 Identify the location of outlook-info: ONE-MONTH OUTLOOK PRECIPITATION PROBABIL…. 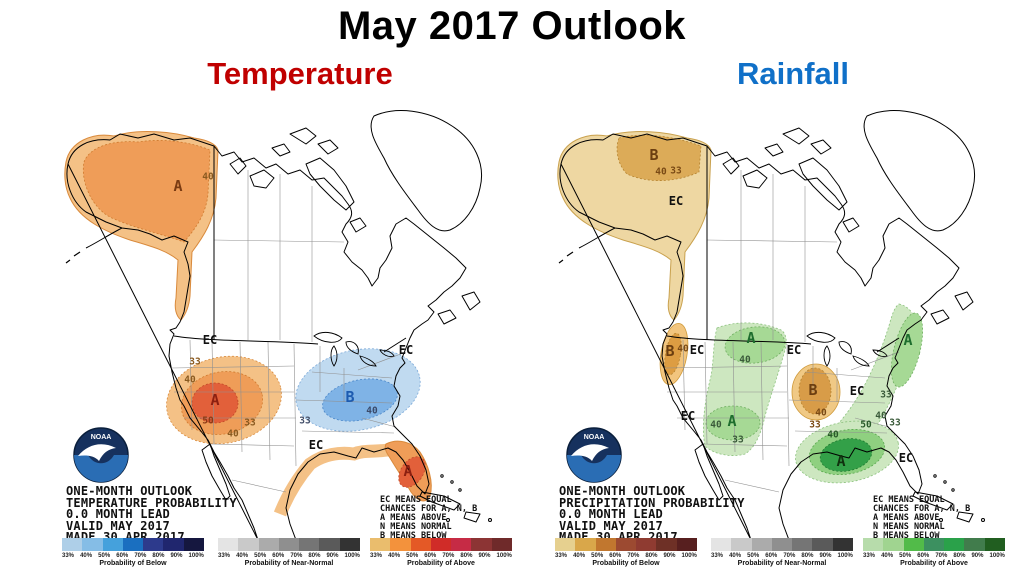
(652, 514).